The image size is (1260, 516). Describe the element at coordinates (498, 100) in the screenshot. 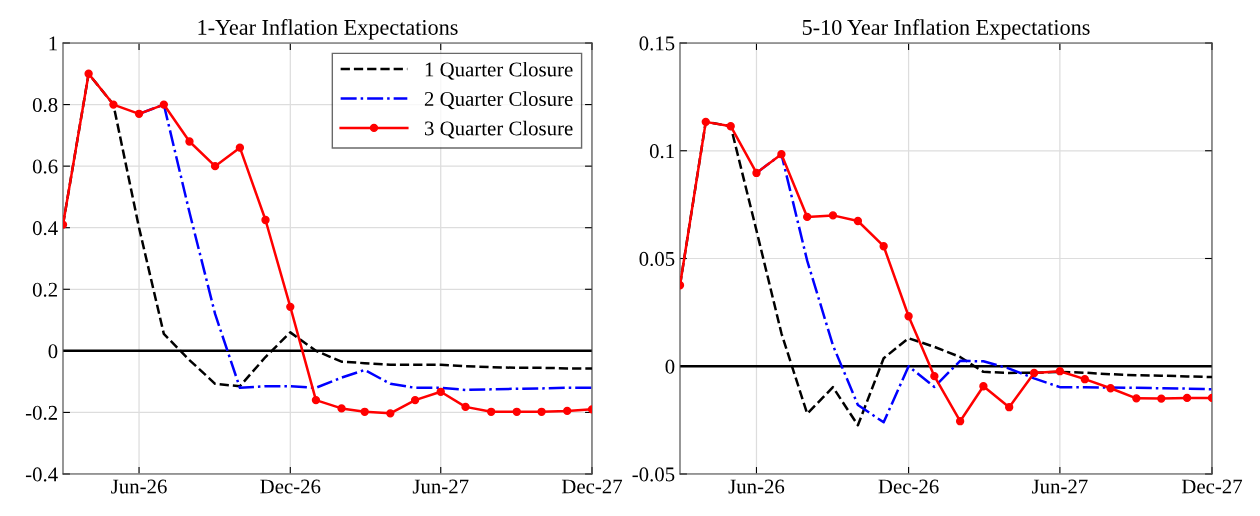

I see `legend-label: 2 Quarter Closure` at that location.